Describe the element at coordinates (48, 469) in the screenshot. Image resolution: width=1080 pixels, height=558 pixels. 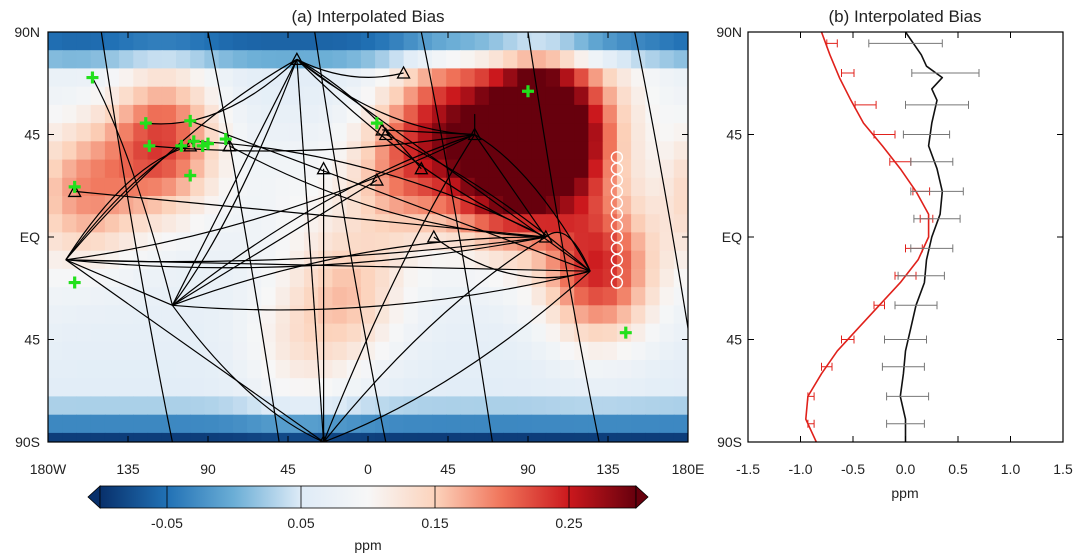
I see `map-x-tick-label: 180W` at that location.